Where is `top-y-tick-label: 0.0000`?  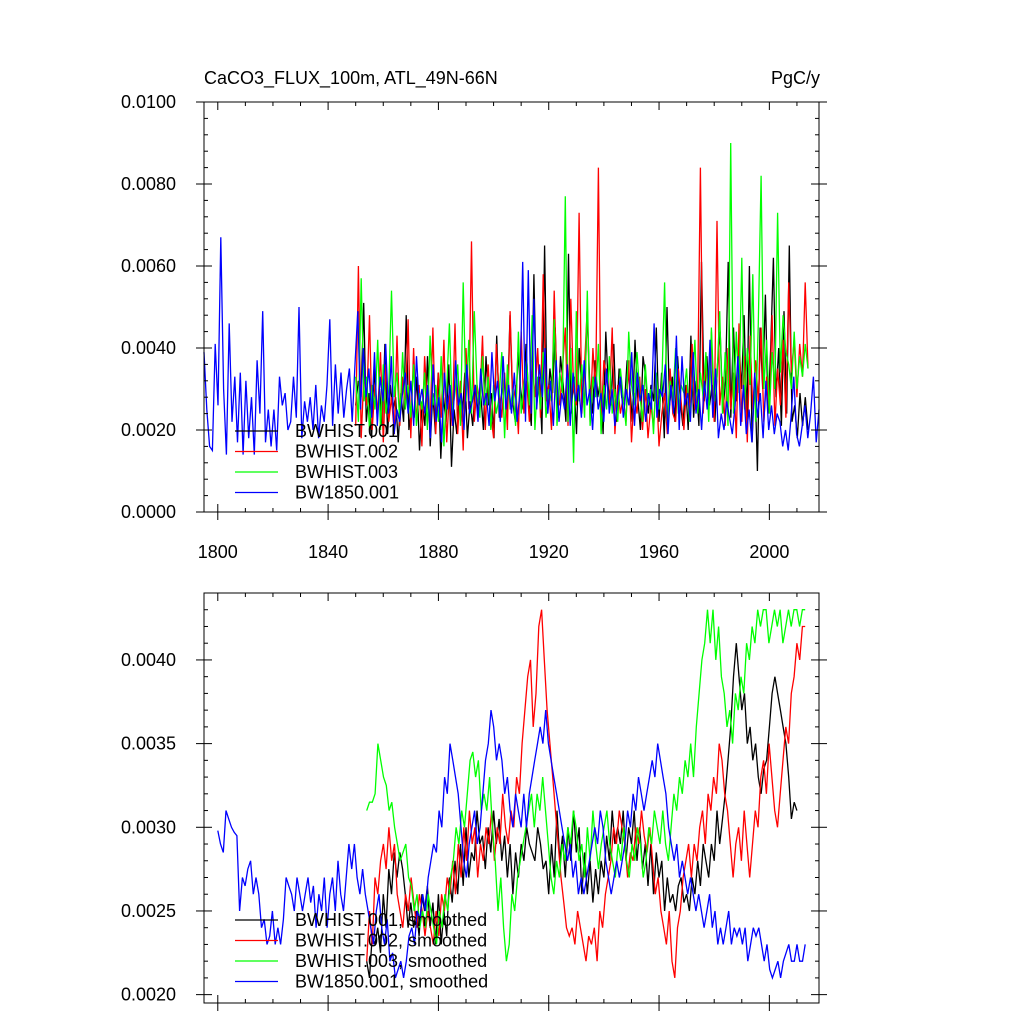
top-y-tick-label: 0.0000 is located at coordinates (148, 512).